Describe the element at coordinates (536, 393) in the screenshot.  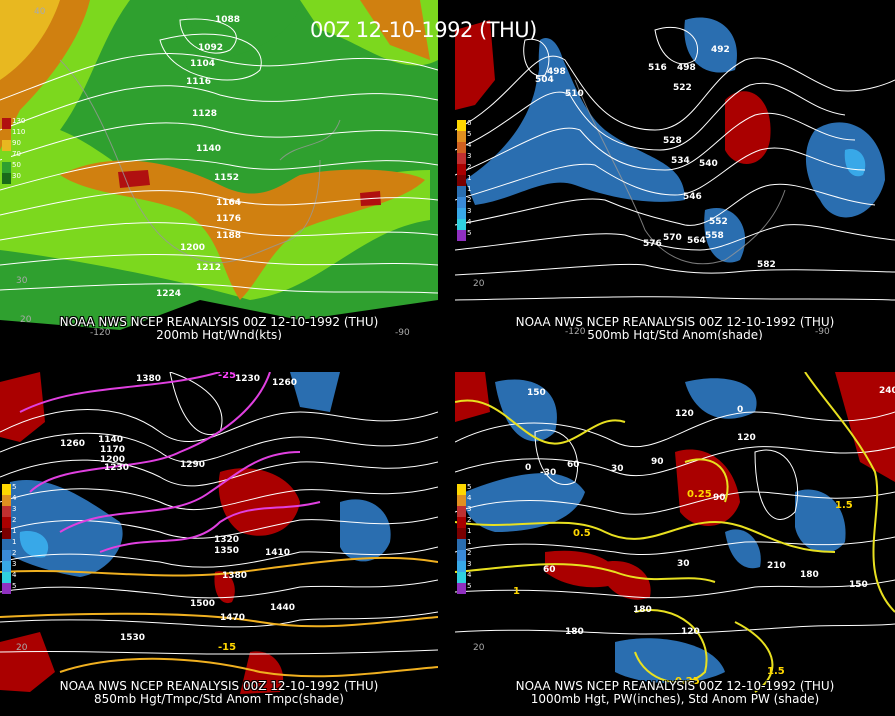
I see `contour-label-150: 150` at that location.